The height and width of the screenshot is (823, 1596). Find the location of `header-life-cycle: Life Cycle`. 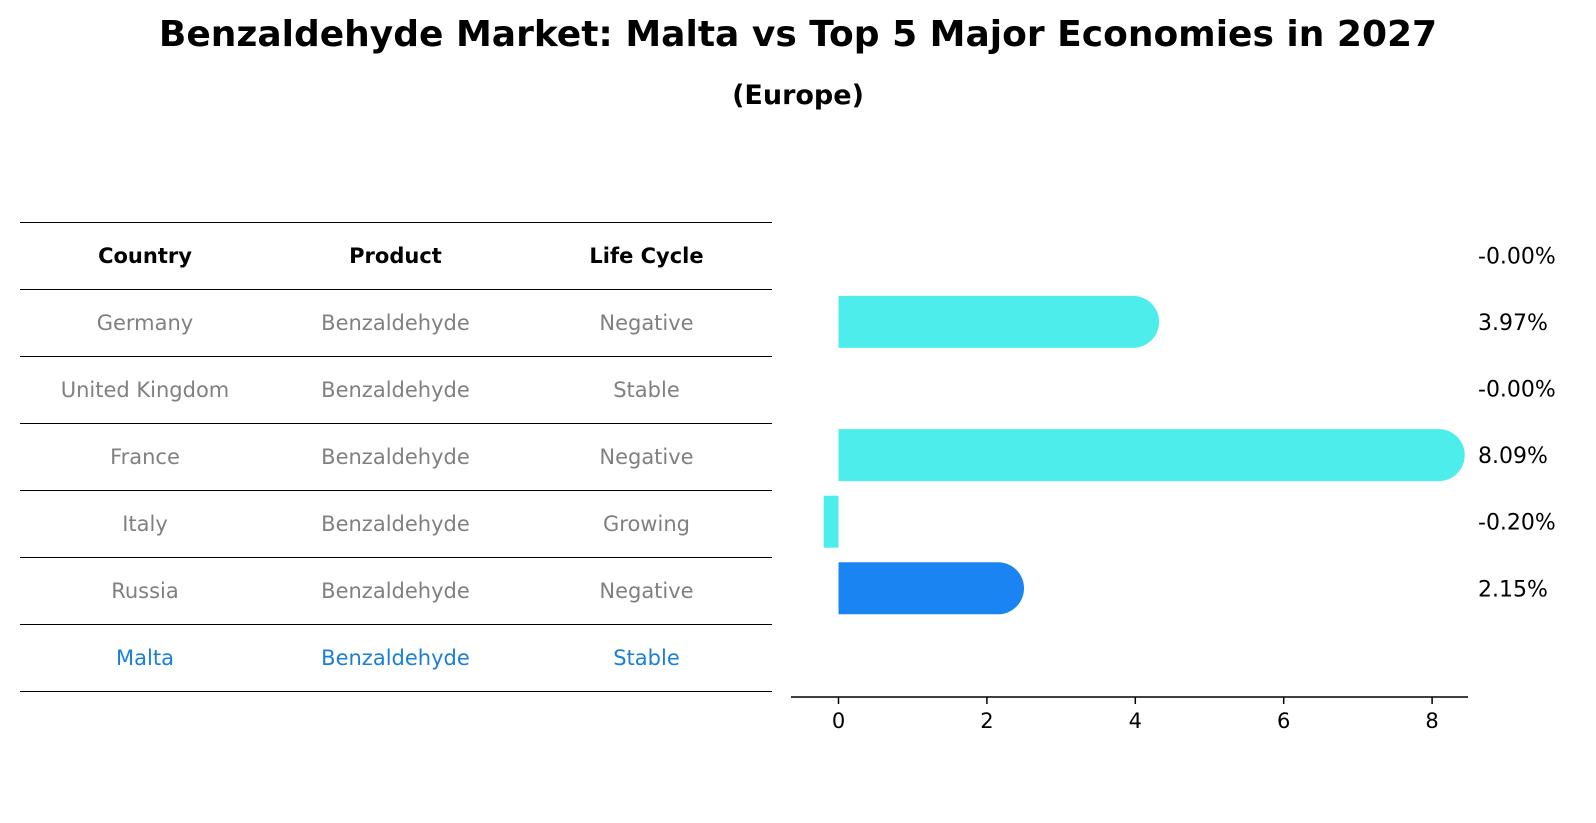

header-life-cycle: Life Cycle is located at coordinates (646, 256).